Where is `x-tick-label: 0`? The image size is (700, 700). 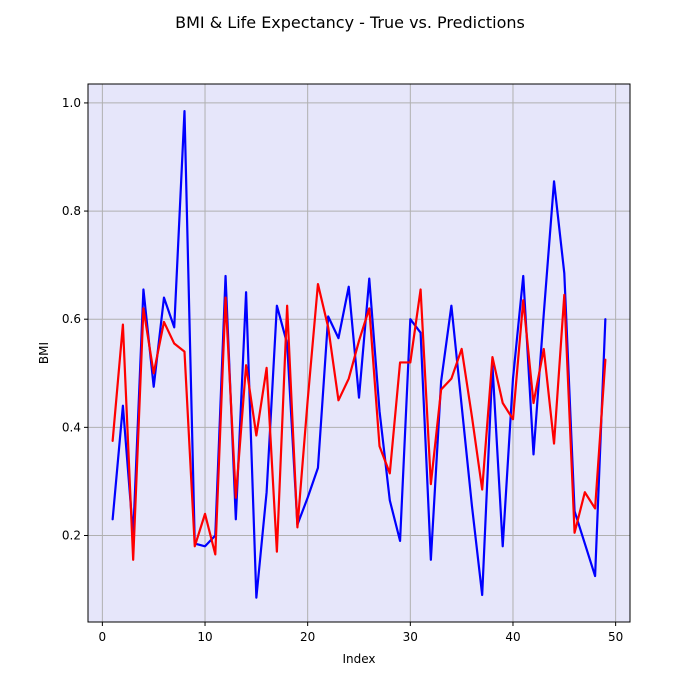
x-tick-label: 0 is located at coordinates (103, 637).